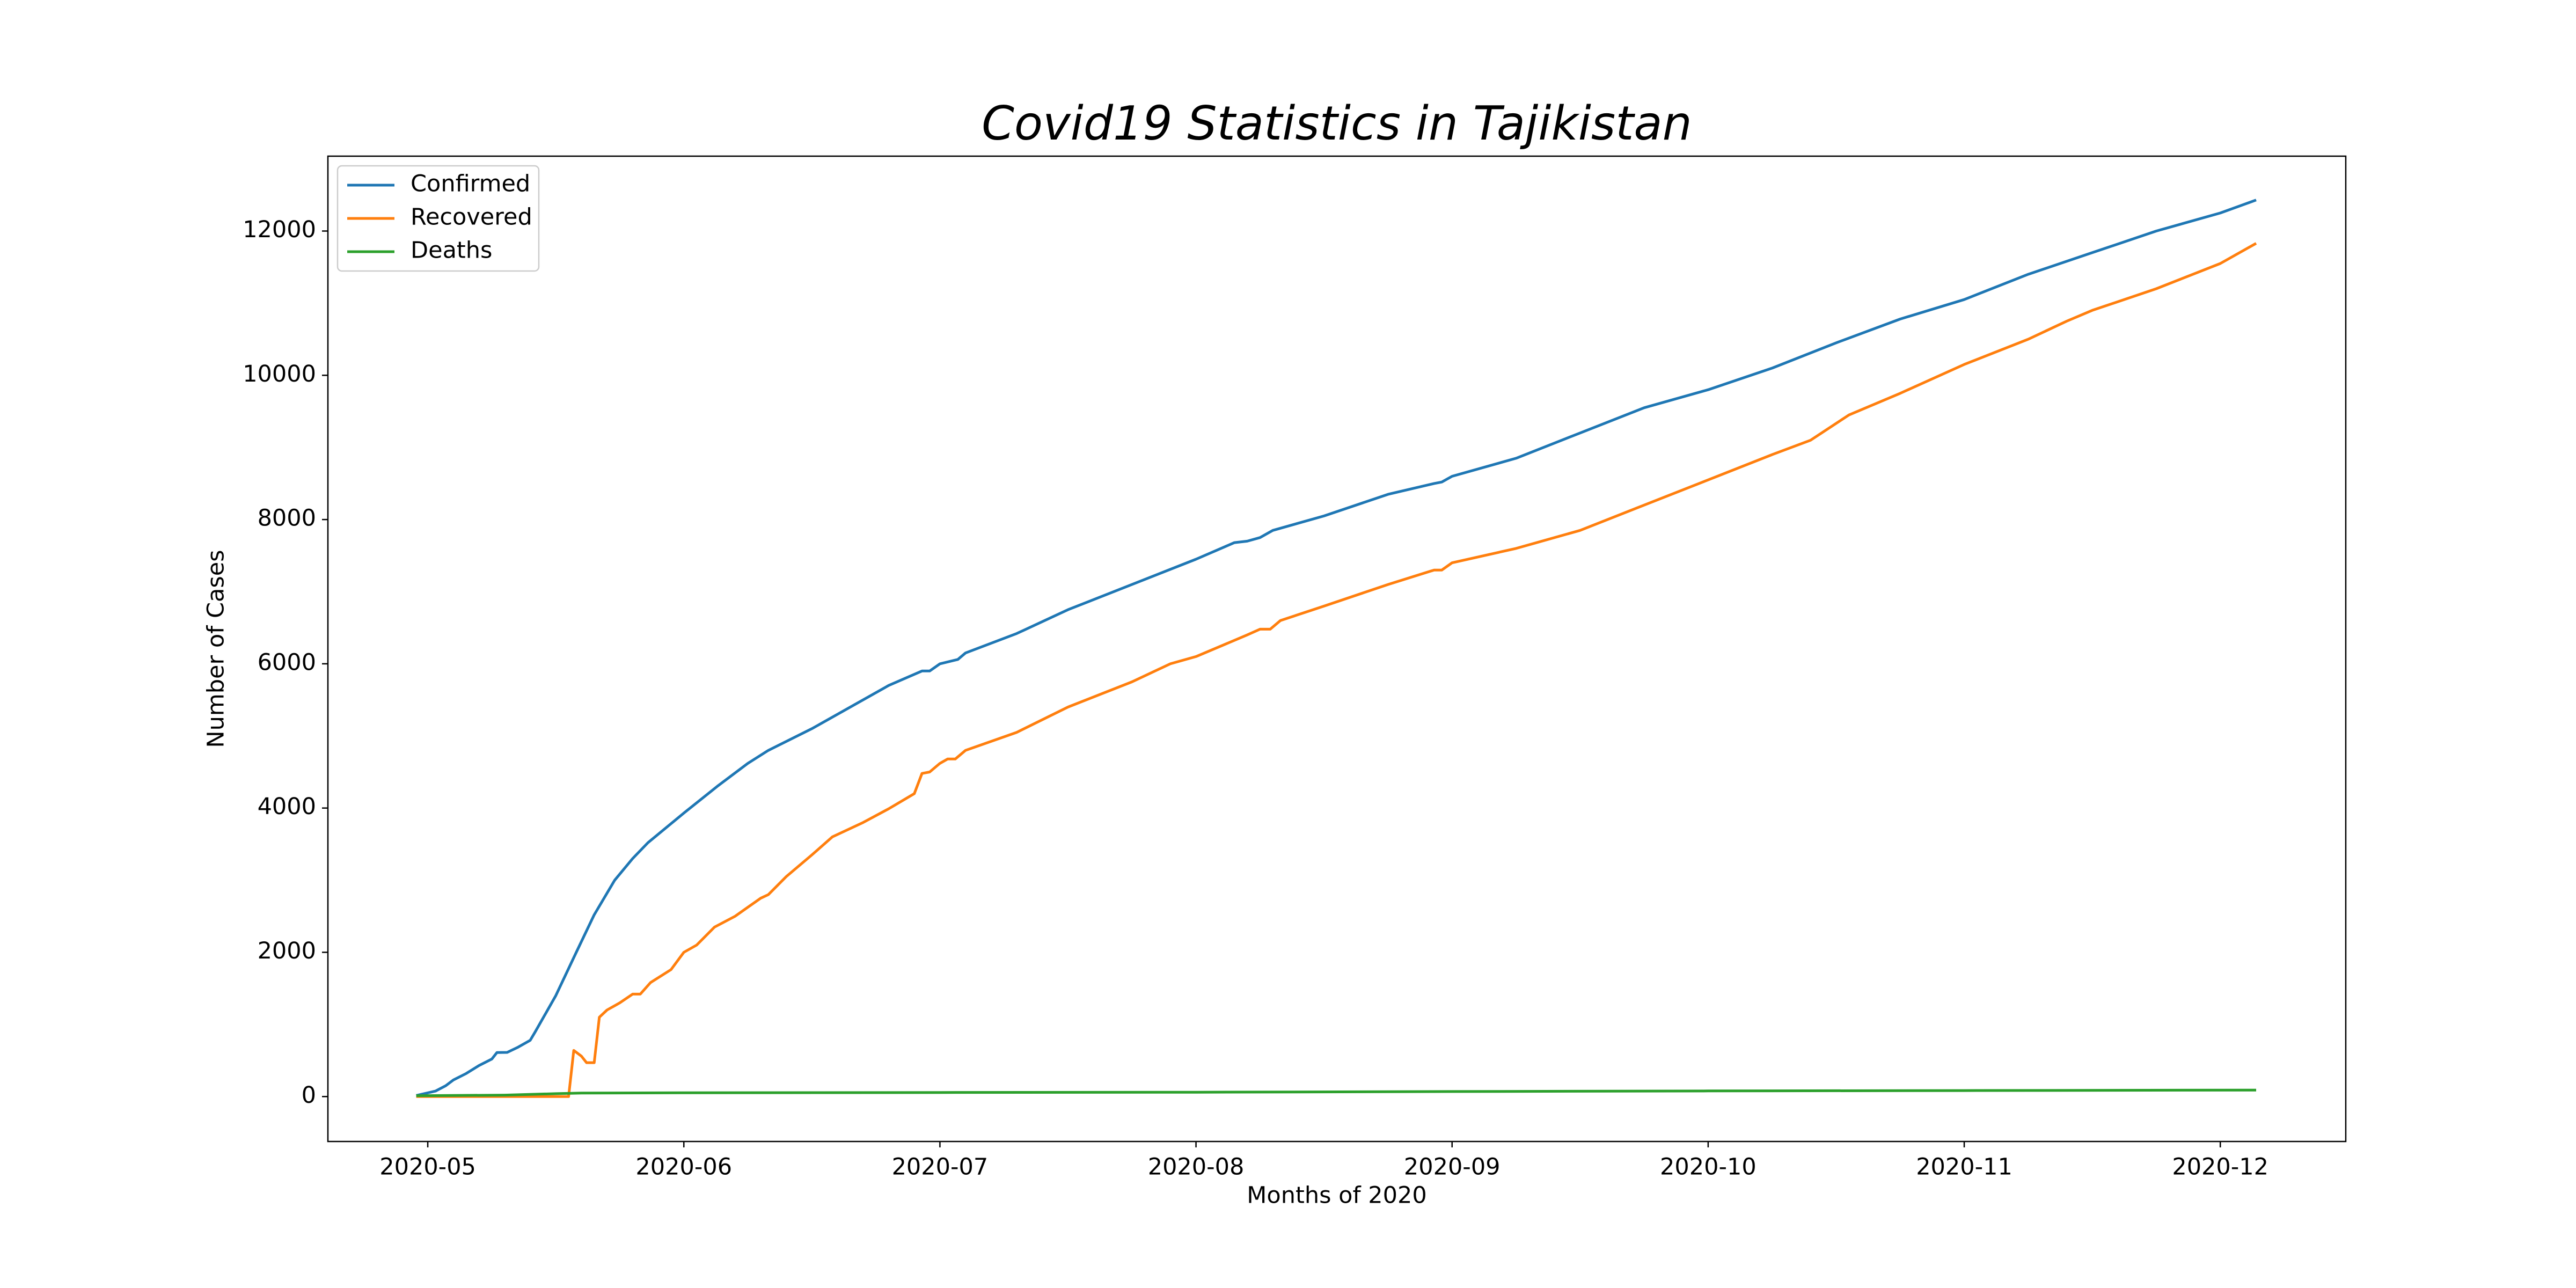  I want to click on y-tick-label: 0, so click(309, 1095).